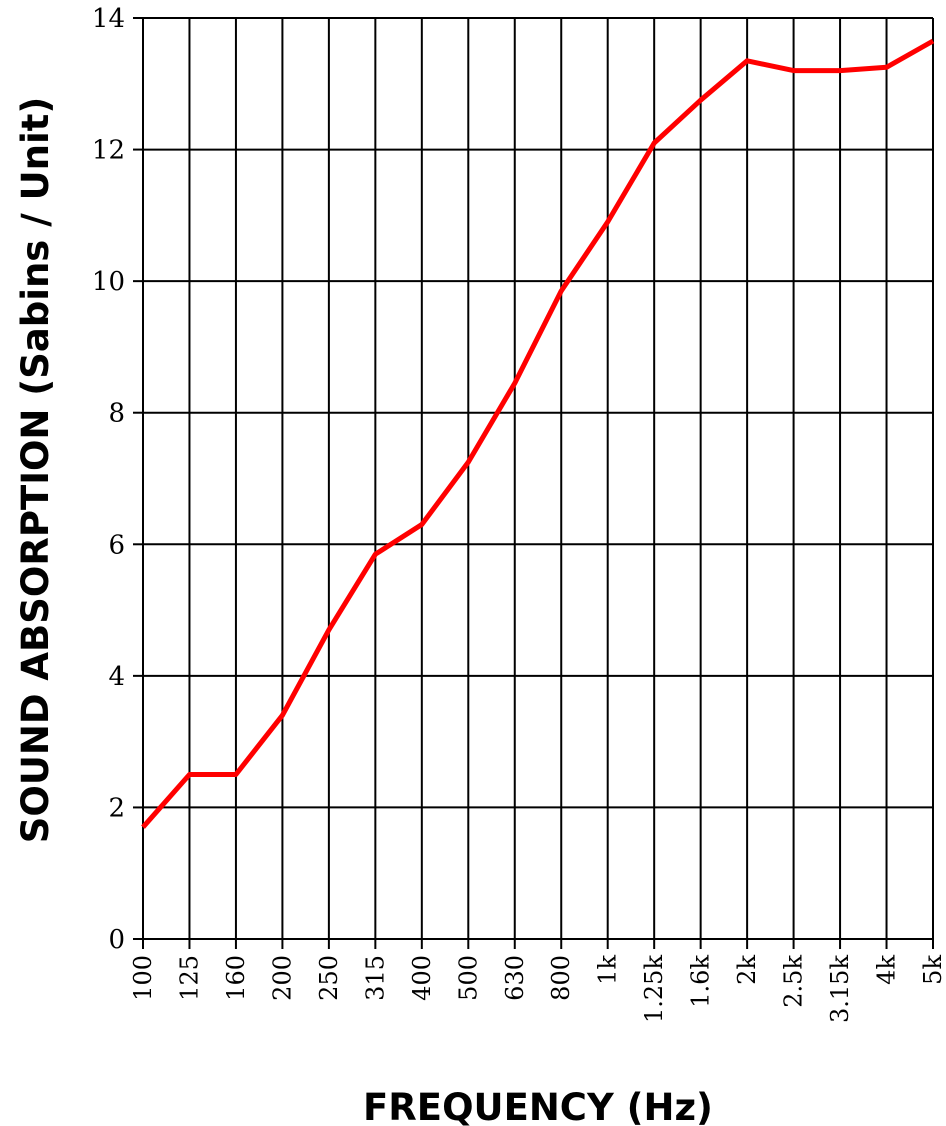 The width and height of the screenshot is (946, 1126). I want to click on x-tick-label: 4k, so click(887, 970).